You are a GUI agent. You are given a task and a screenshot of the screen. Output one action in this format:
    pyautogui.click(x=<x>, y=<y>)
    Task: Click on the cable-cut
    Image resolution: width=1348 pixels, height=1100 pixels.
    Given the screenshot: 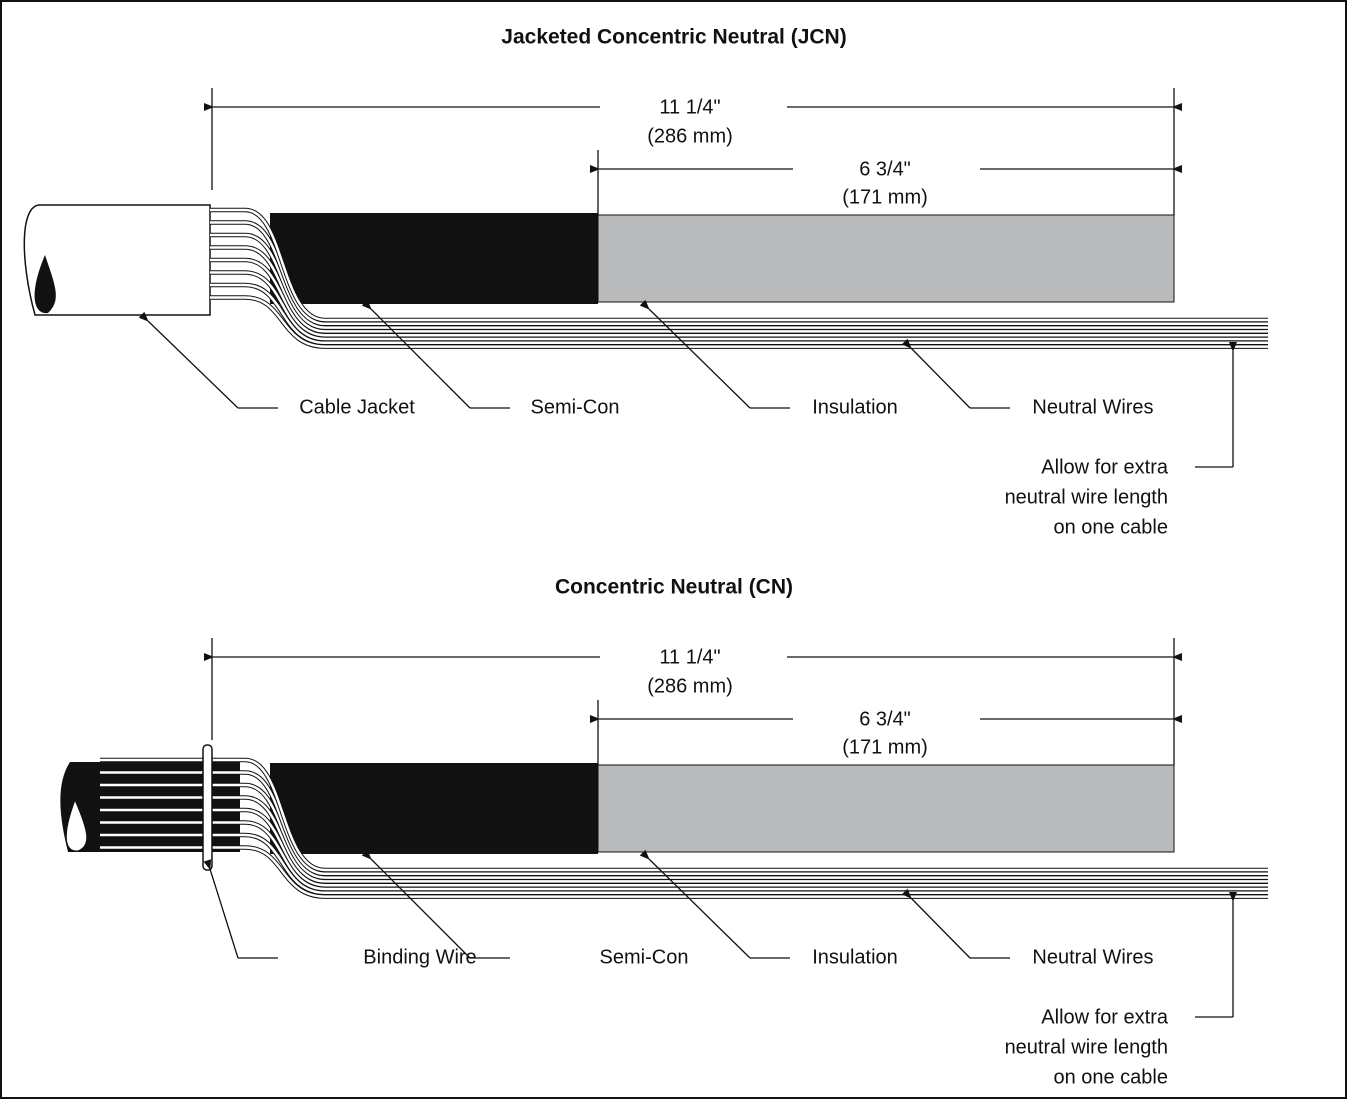 What is the action you would take?
    pyautogui.click(x=76, y=825)
    